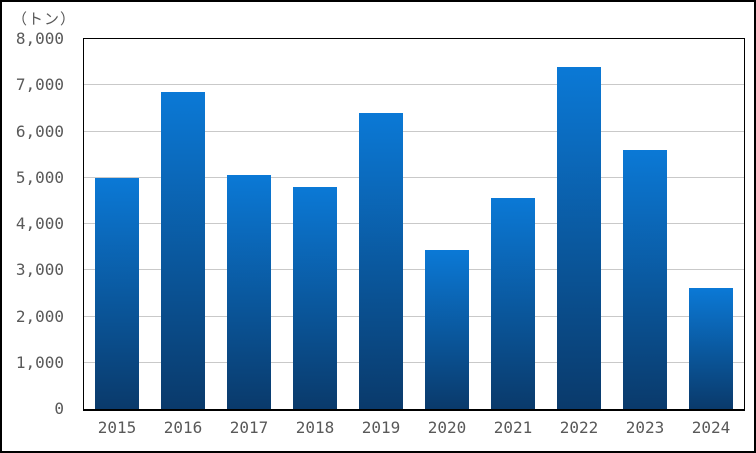  What do you see at coordinates (39, 269) in the screenshot?
I see `y-tick-label-3000: 3,000` at bounding box center [39, 269].